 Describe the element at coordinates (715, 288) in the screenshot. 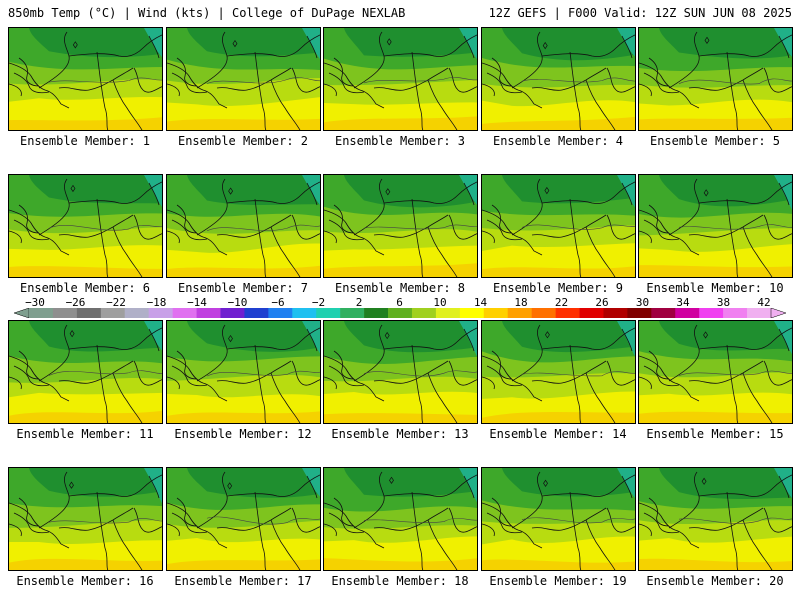

I see `ensemble-member-label: Ensemble Member: 10` at that location.